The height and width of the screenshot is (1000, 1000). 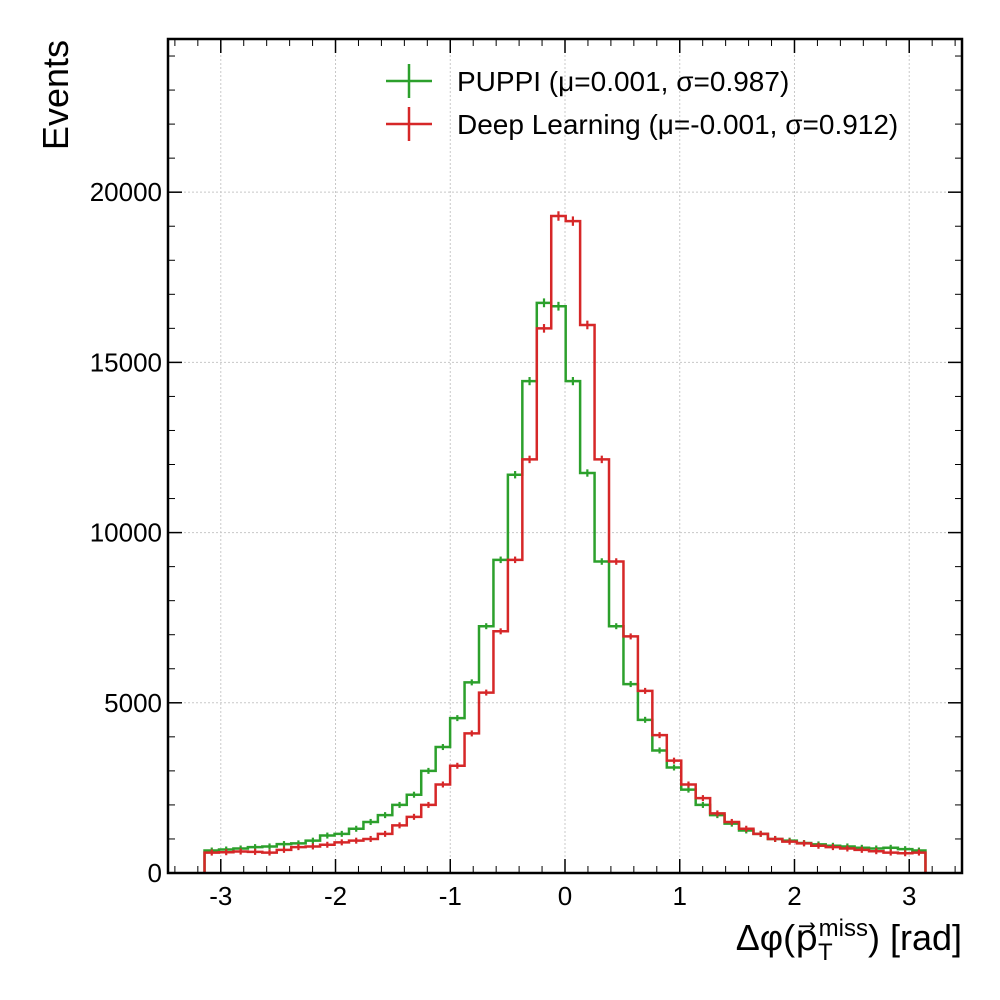 I want to click on x-axis-label-subscript: T, so click(x=825, y=952).